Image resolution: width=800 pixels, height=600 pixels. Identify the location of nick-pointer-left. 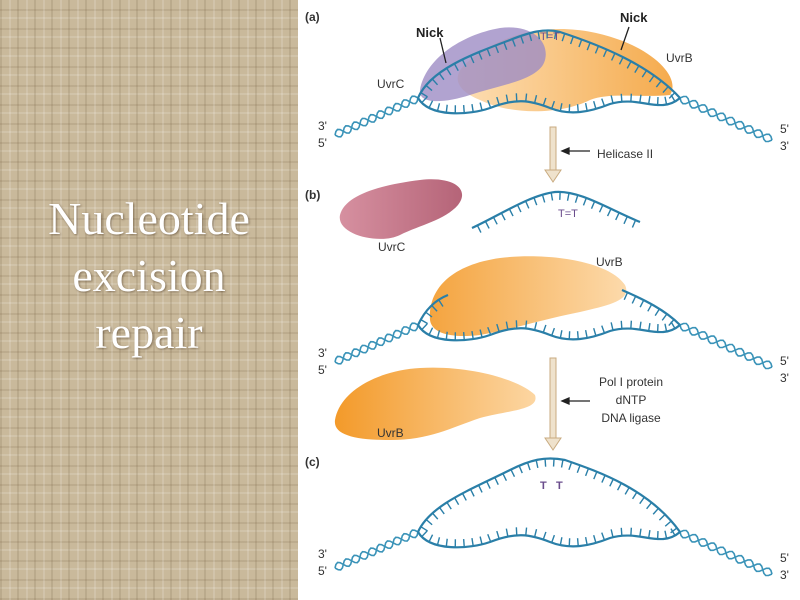
(443, 50).